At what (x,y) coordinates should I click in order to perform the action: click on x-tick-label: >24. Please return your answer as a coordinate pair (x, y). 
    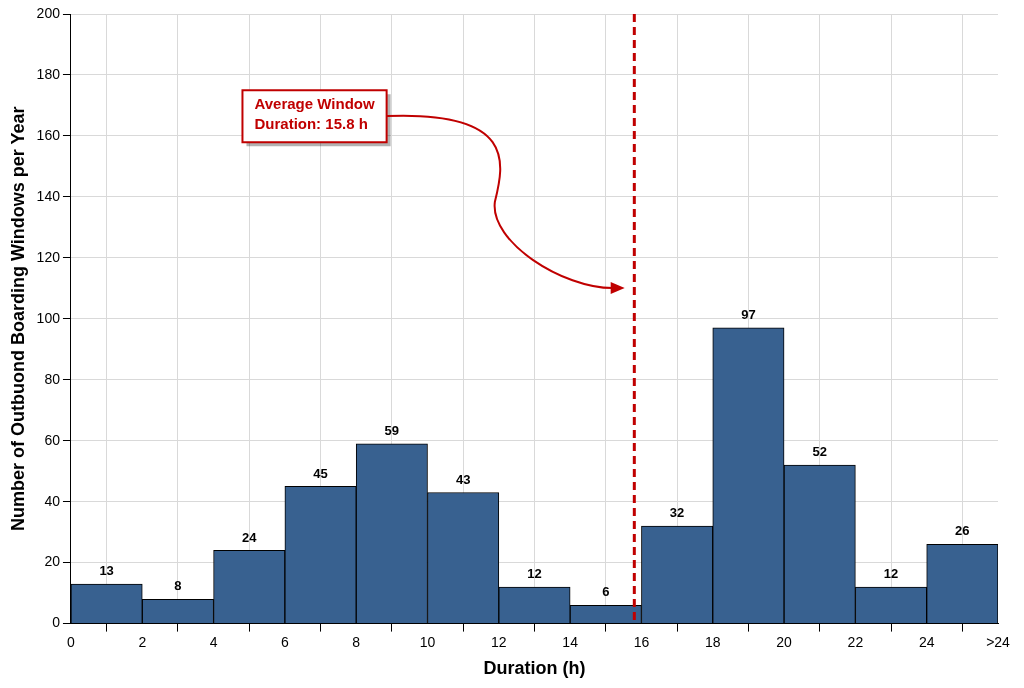
    Looking at the image, I should click on (998, 641).